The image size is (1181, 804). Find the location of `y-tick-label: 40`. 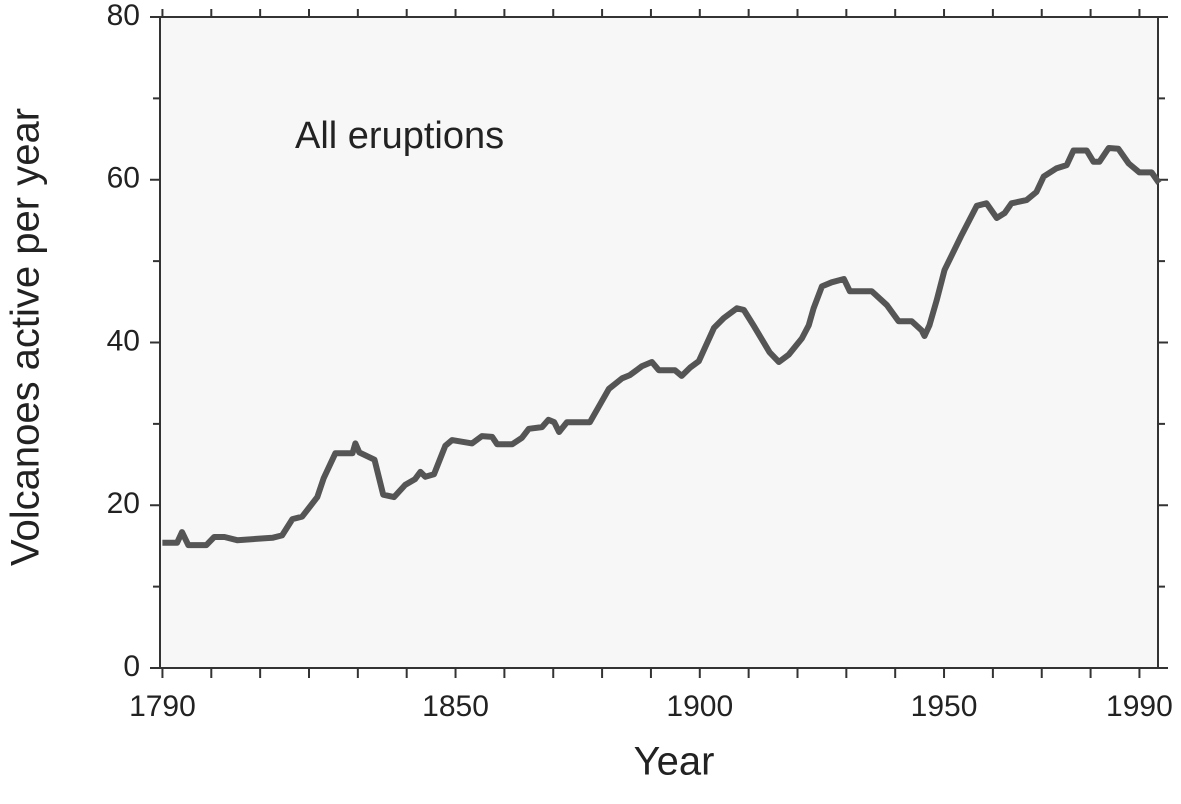

y-tick-label: 40 is located at coordinates (123, 340).